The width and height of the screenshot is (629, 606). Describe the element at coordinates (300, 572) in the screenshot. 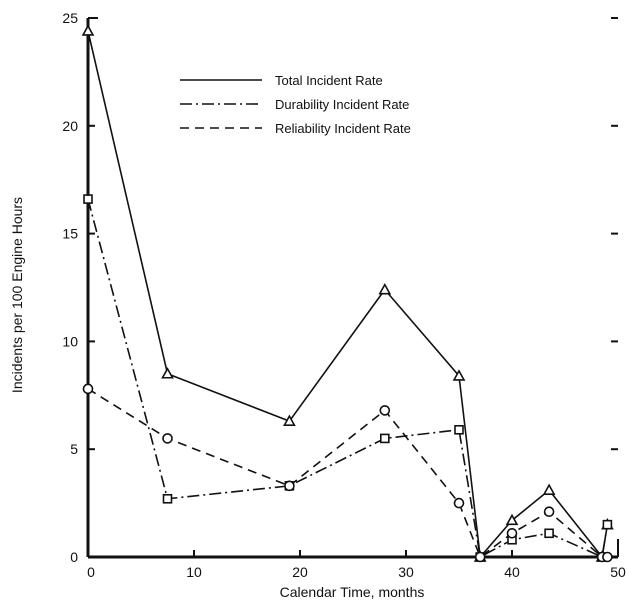

I see `x-tick-label: 20` at that location.